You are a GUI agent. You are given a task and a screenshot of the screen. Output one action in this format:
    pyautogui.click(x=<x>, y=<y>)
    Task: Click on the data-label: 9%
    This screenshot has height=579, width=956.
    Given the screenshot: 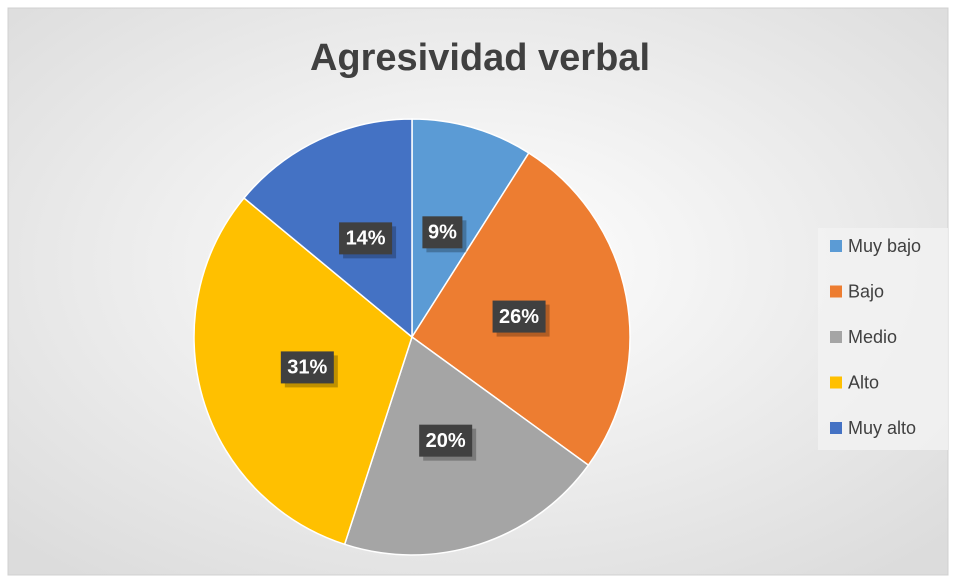 What is the action you would take?
    pyautogui.click(x=442, y=233)
    